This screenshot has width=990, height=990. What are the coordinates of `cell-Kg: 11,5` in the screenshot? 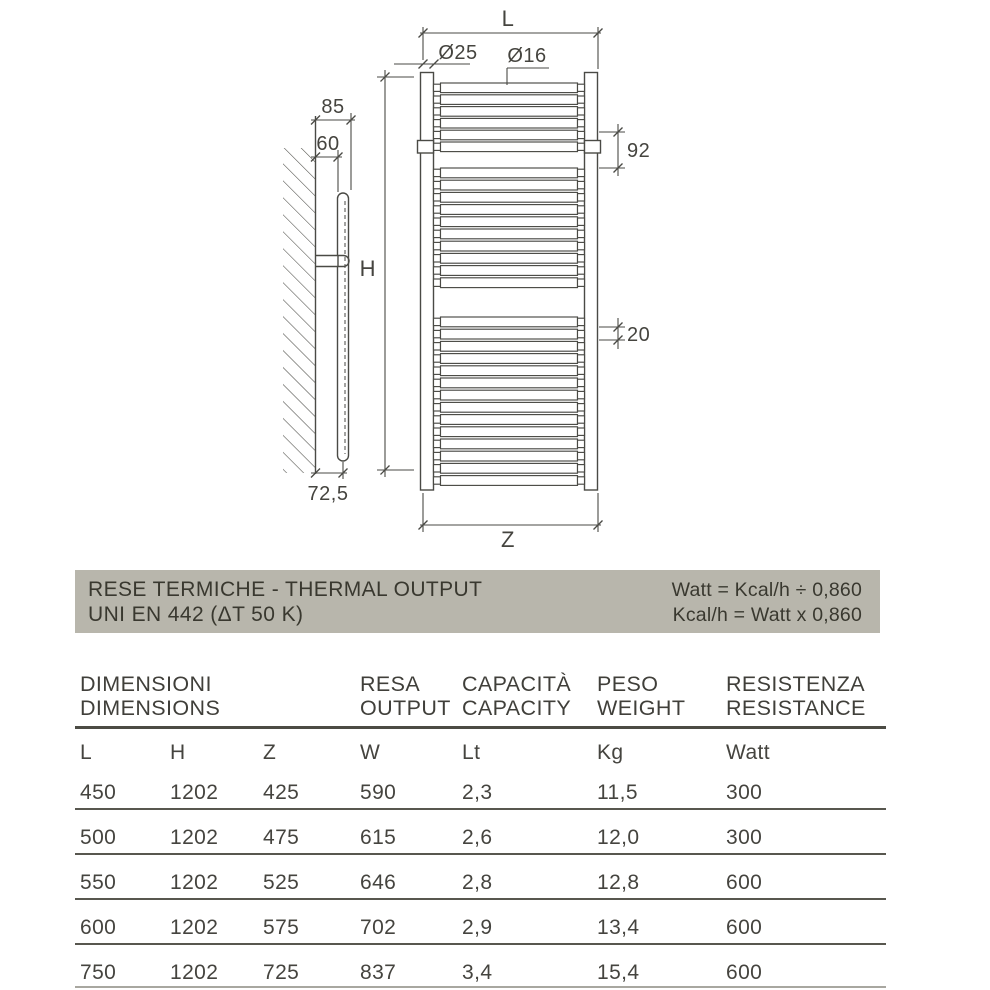 It's located at (617, 792).